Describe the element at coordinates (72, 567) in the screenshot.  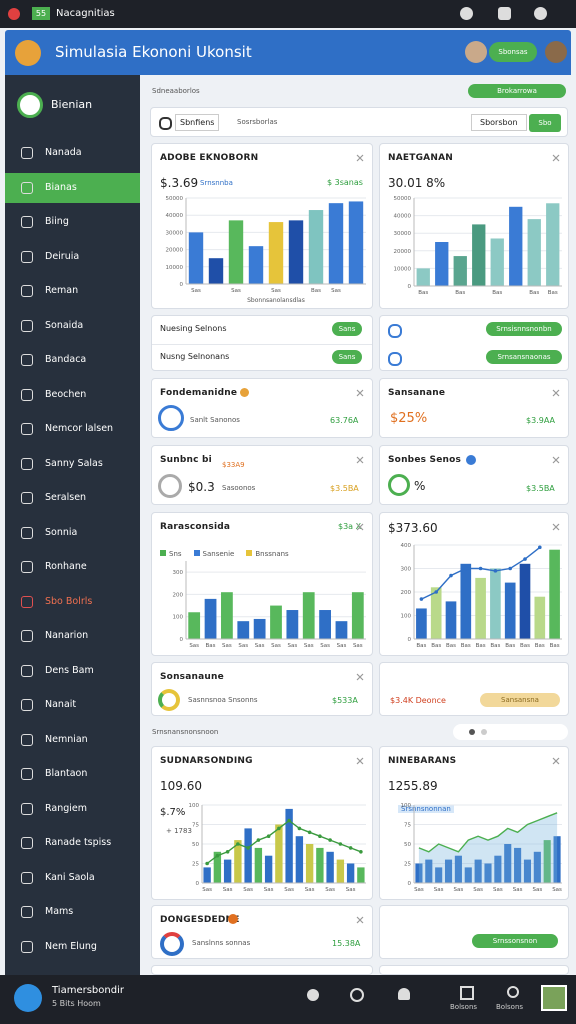
I see `menu-item: Ronhane` at that location.